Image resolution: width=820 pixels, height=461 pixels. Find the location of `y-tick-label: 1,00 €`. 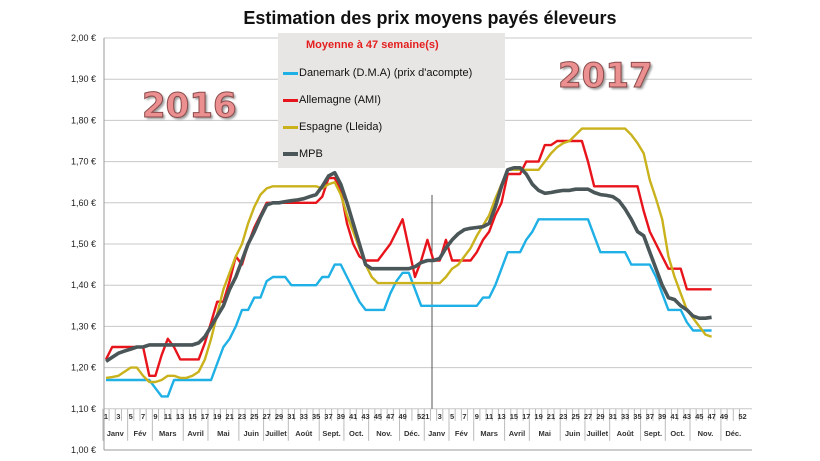

y-tick-label: 1,00 € is located at coordinates (83, 450).